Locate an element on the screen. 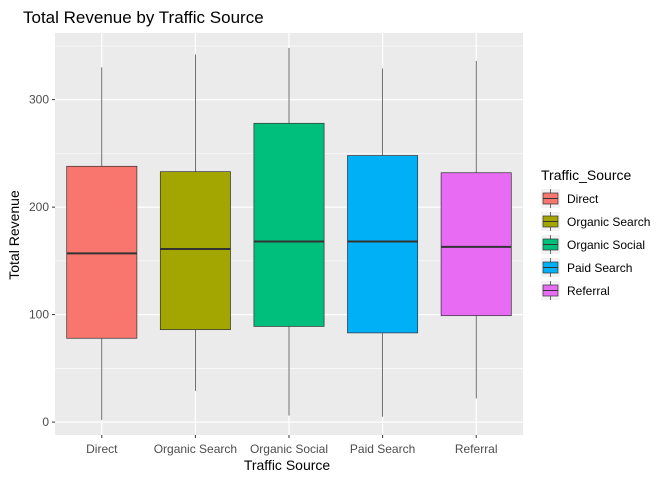  y-tick-label: 300 is located at coordinates (39, 100).